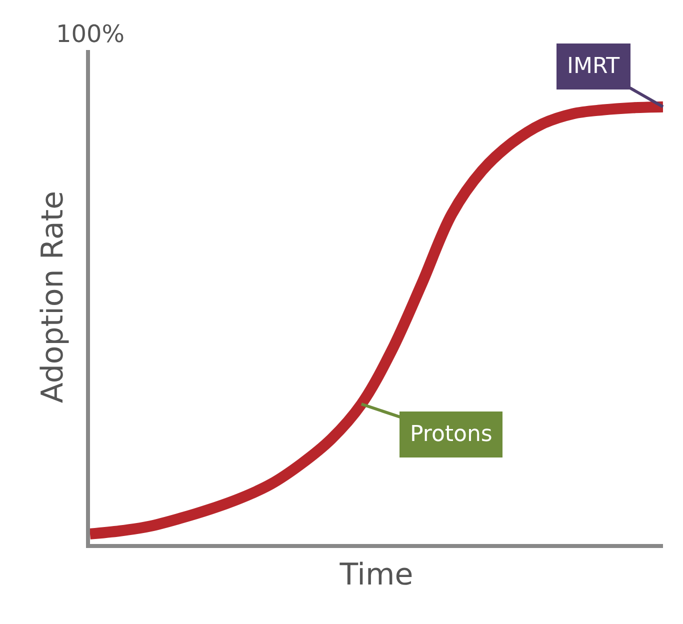 This screenshot has height=624, width=683. Describe the element at coordinates (90, 34) in the screenshot. I see `text: 100%` at that location.